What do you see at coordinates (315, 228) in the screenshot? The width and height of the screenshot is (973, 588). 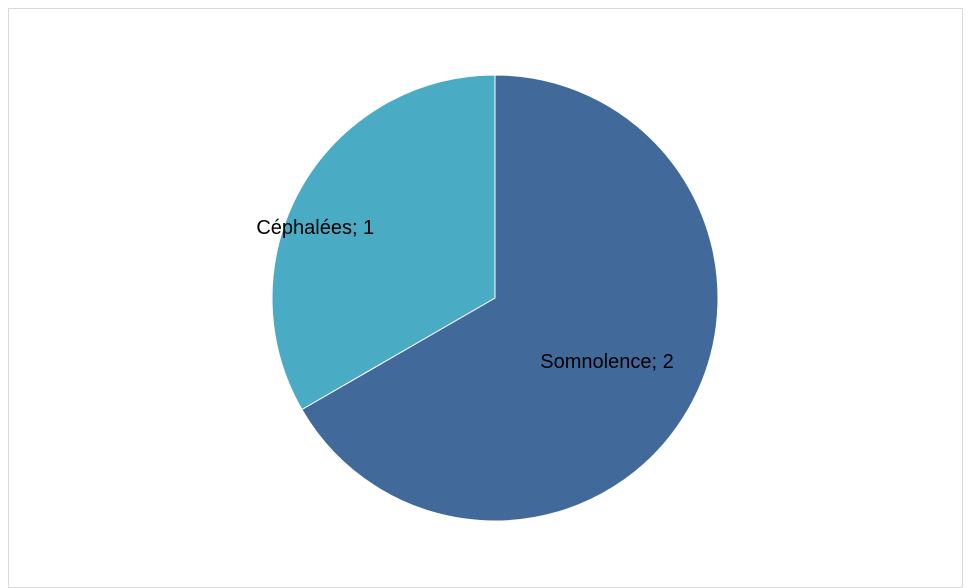 I see `data-label-cephalees: Céphalées; 1` at bounding box center [315, 228].